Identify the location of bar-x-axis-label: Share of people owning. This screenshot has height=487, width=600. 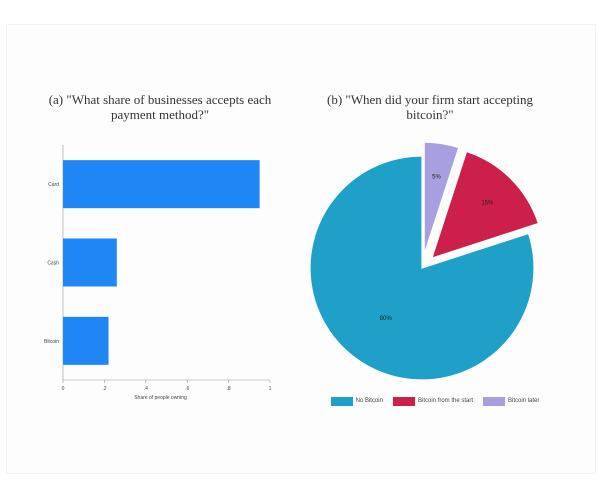
(160, 398).